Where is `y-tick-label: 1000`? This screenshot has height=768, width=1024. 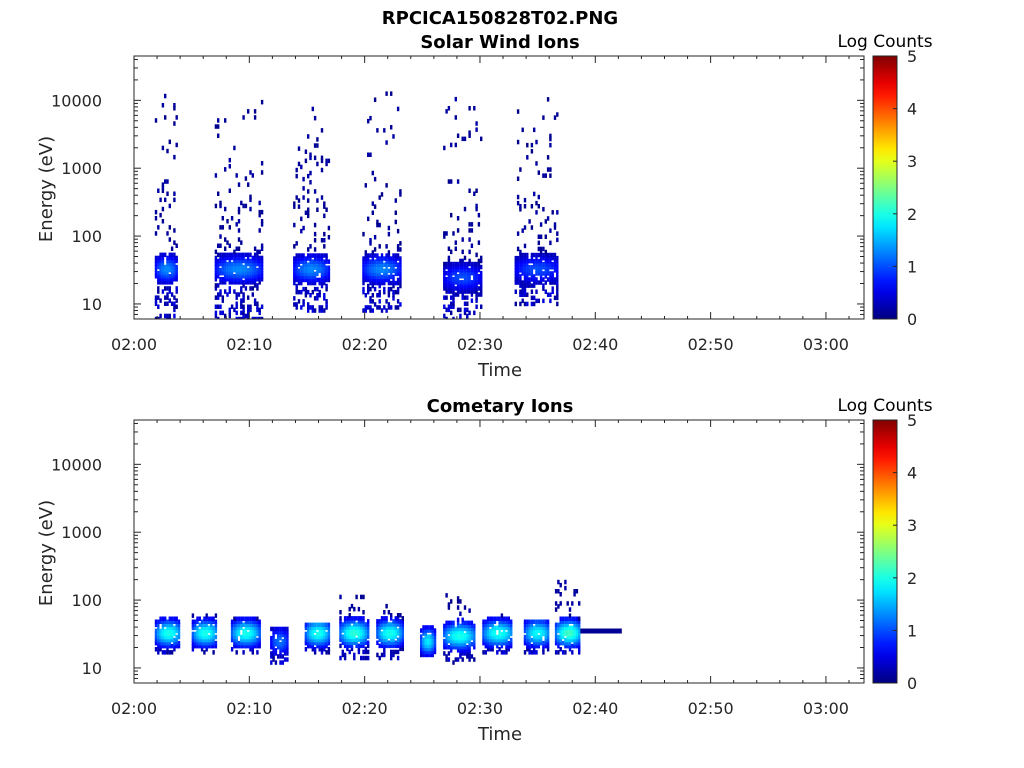
y-tick-label: 1000 is located at coordinates (81, 532).